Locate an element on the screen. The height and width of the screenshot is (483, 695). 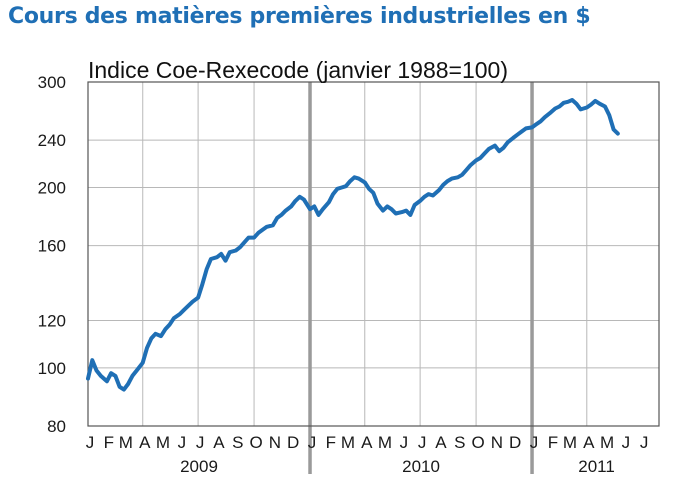
year-label: 2009 is located at coordinates (199, 466).